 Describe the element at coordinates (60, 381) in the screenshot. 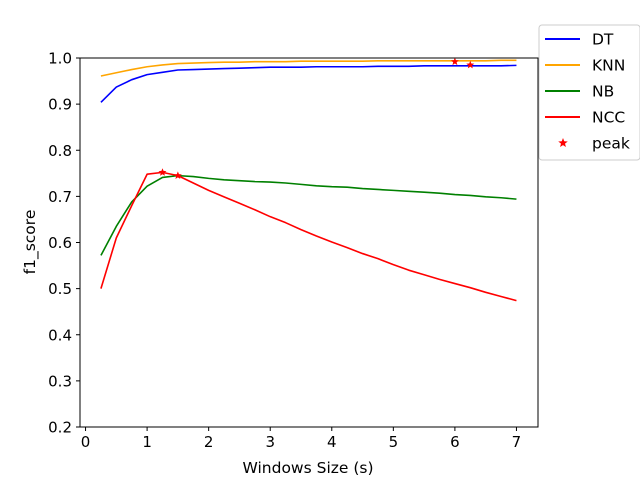

I see `y-tick-label: 0.3` at that location.